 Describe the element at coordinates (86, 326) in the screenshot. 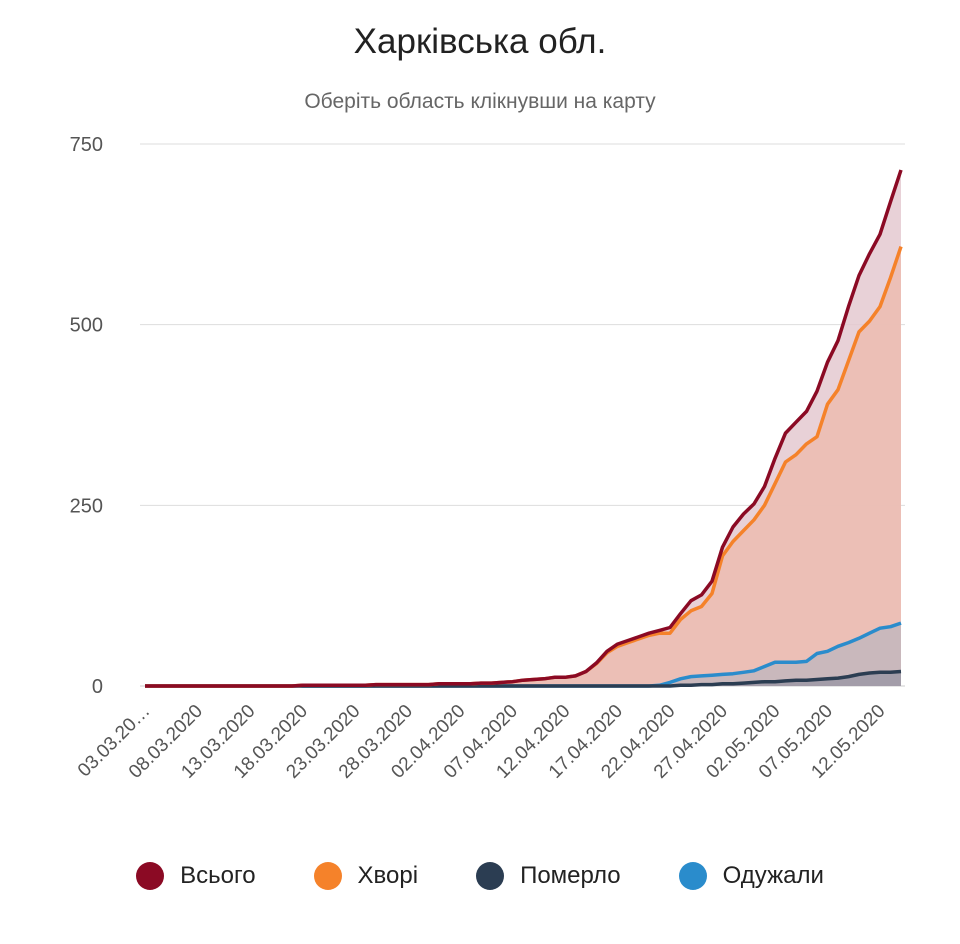

I see `y-tick-label: 500` at that location.